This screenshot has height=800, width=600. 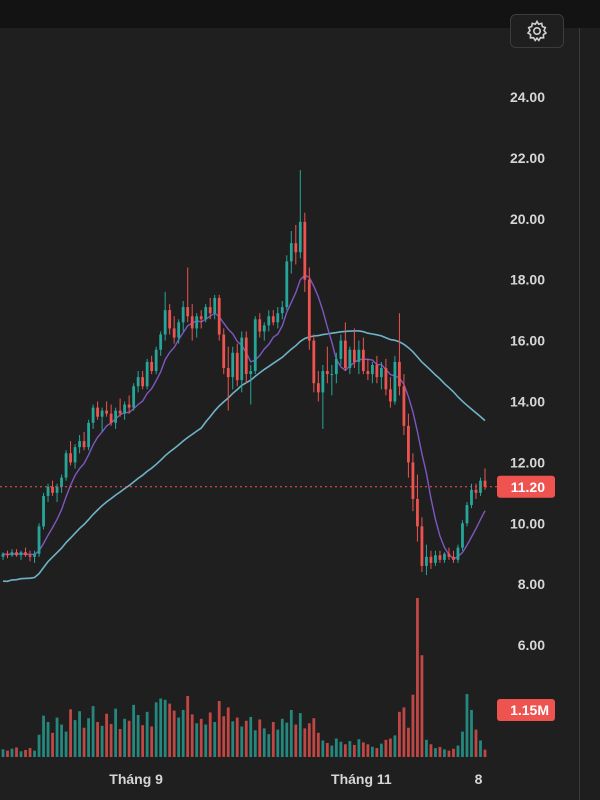 I want to click on chart-settings-button, so click(x=537, y=31).